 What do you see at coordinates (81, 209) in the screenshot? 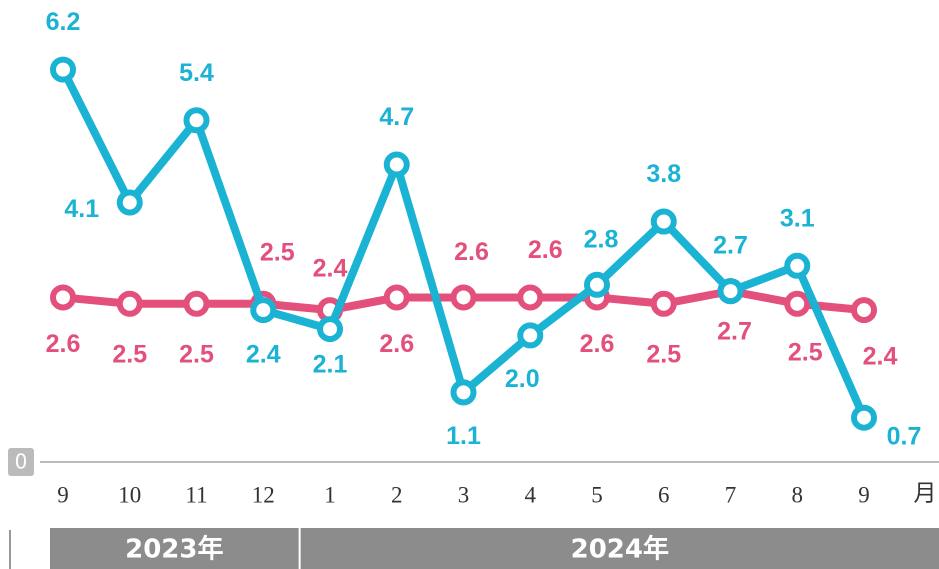
I see `value-label: 4.1` at bounding box center [81, 209].